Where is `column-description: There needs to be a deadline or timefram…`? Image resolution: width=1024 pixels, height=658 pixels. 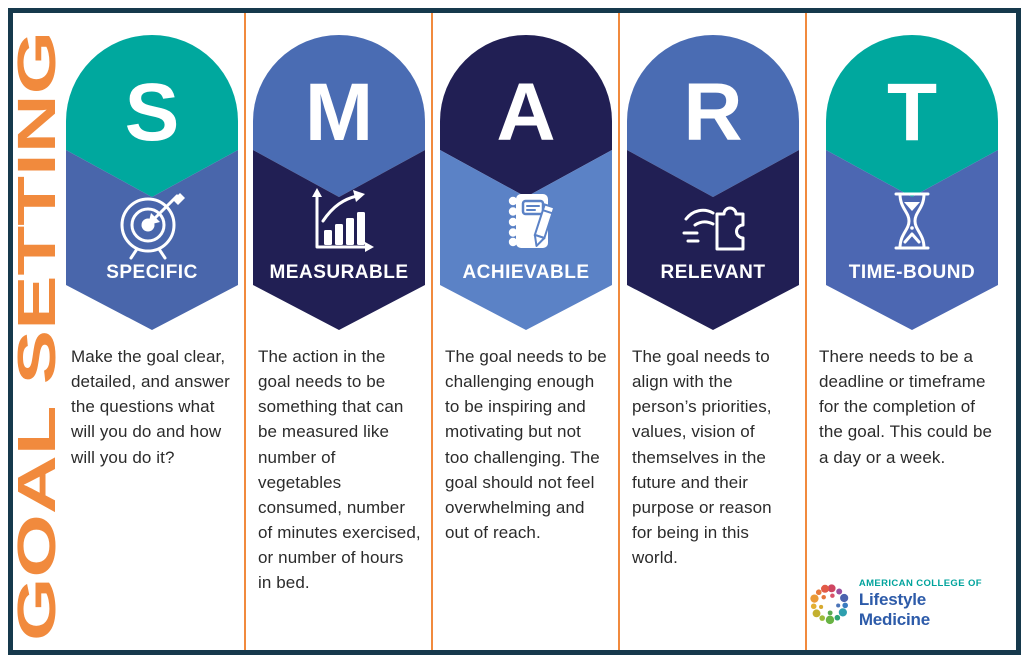
column-description: There needs to be a deadline or timefram… is located at coordinates (906, 407).